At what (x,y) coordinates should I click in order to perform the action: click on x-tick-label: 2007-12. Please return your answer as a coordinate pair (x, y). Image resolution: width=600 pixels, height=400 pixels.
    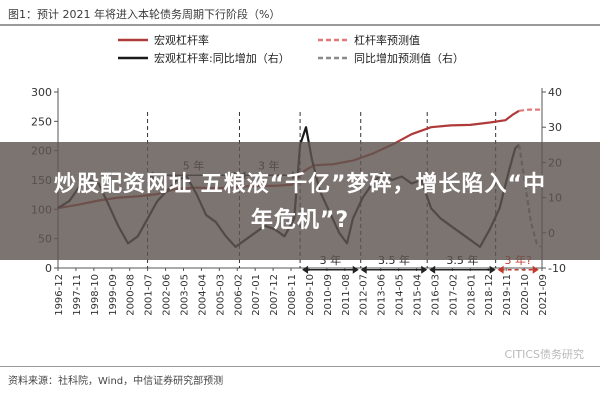
    Looking at the image, I should click on (274, 295).